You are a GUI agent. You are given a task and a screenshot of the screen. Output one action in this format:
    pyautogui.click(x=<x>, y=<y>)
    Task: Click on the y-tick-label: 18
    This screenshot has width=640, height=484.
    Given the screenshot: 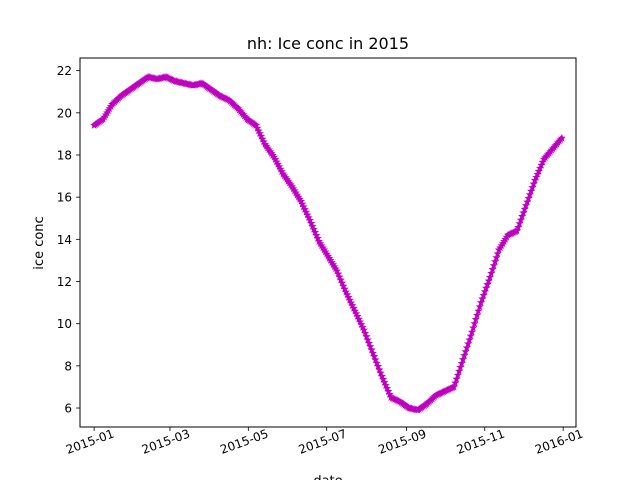 What is the action you would take?
    pyautogui.click(x=64, y=155)
    